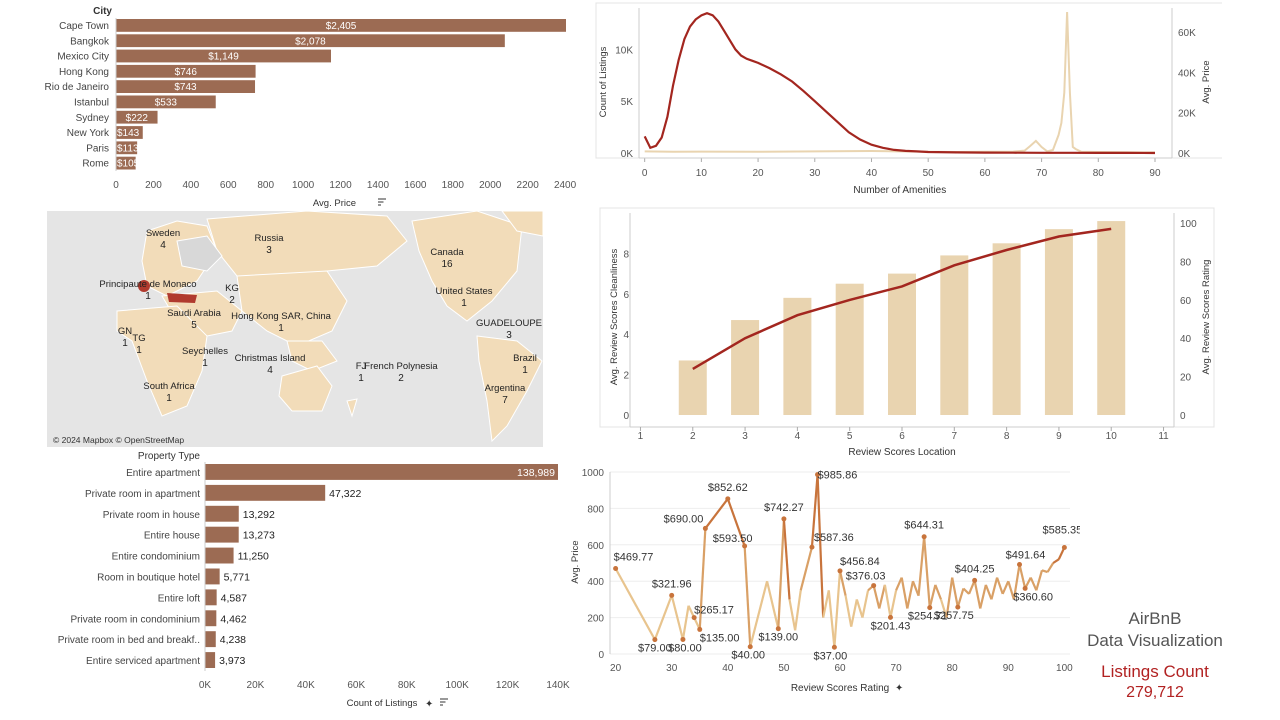 This screenshot has width=1280, height=720. I want to click on amenities-left-tick: 0K, so click(627, 154).